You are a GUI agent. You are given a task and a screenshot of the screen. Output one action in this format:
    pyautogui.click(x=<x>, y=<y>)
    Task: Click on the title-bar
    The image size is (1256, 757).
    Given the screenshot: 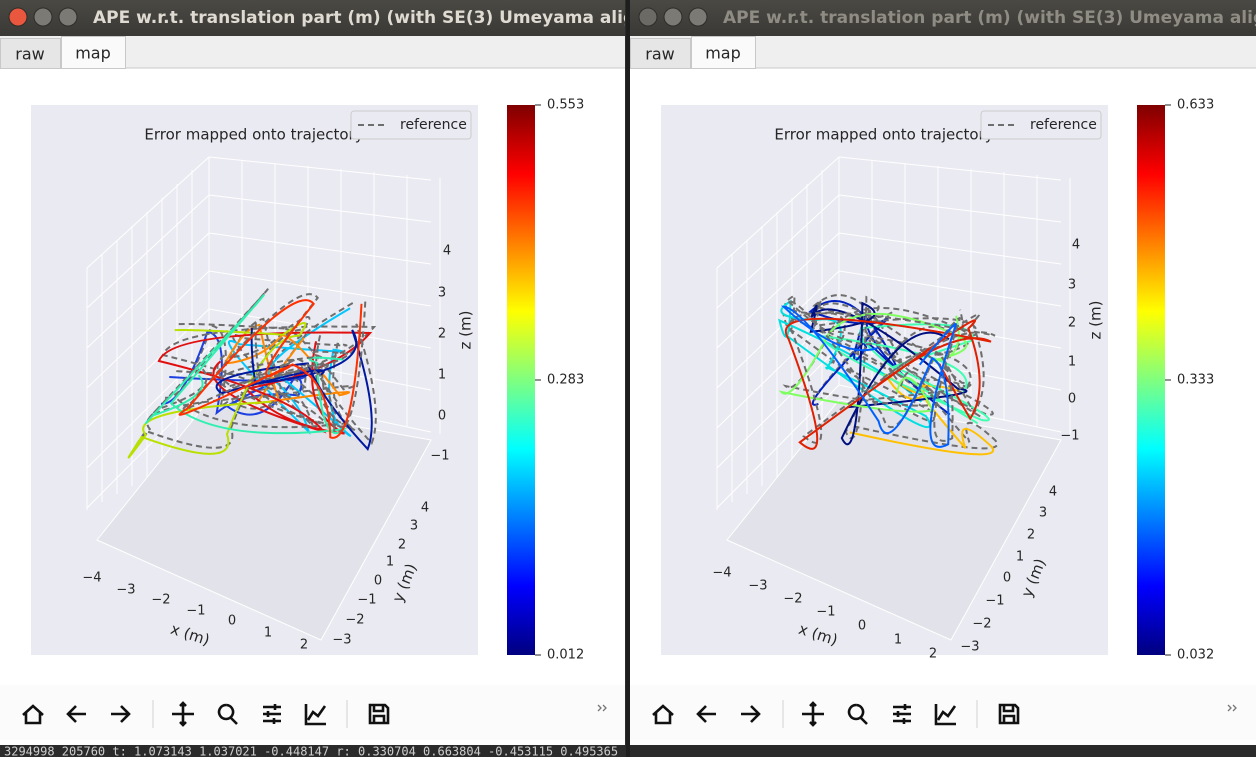 What is the action you would take?
    pyautogui.click(x=943, y=18)
    